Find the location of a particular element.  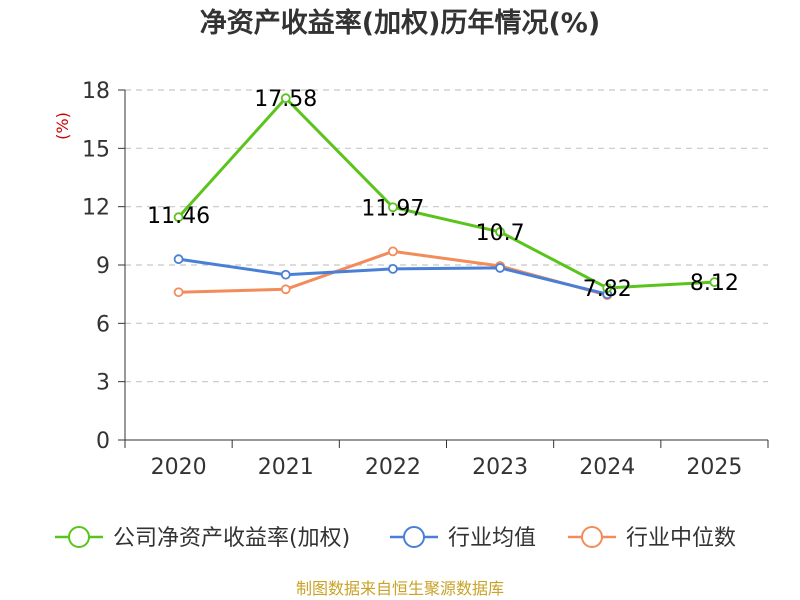

y-axis-label: (%) is located at coordinates (62, 126).